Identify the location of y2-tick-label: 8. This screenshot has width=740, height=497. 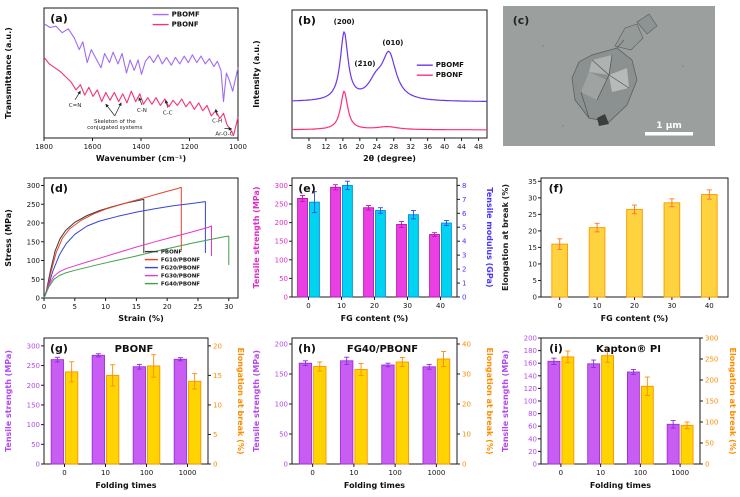
(464, 186).